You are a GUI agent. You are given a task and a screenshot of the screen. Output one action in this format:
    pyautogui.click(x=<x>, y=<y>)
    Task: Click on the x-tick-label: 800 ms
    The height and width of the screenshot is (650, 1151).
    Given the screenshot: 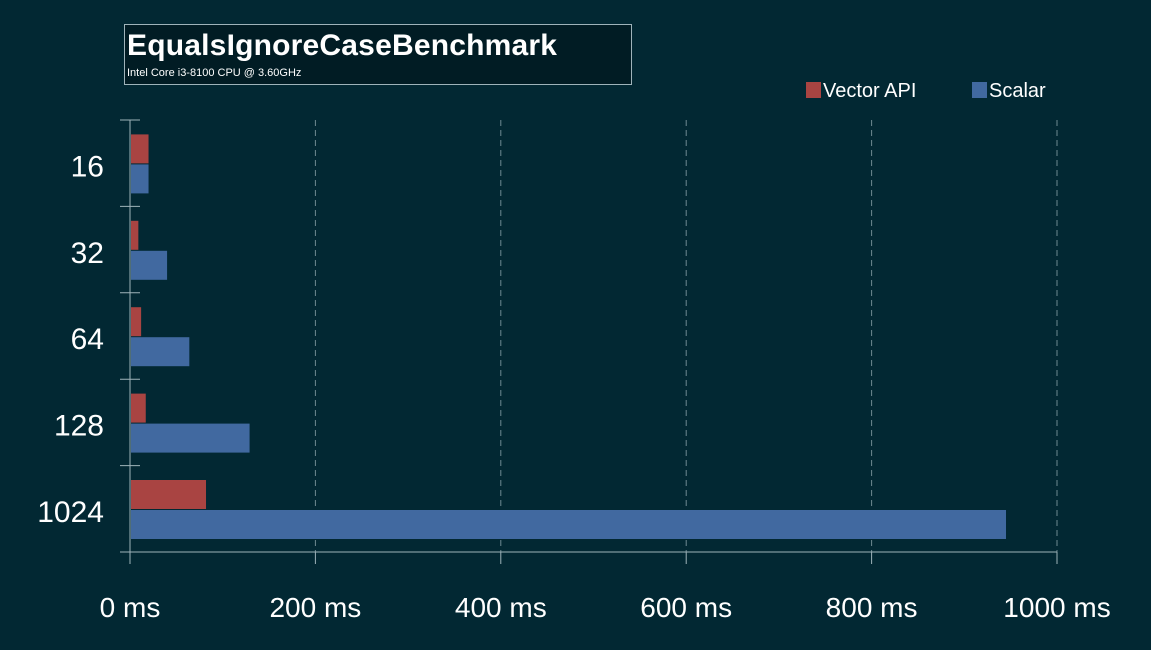 What is the action you would take?
    pyautogui.click(x=872, y=607)
    